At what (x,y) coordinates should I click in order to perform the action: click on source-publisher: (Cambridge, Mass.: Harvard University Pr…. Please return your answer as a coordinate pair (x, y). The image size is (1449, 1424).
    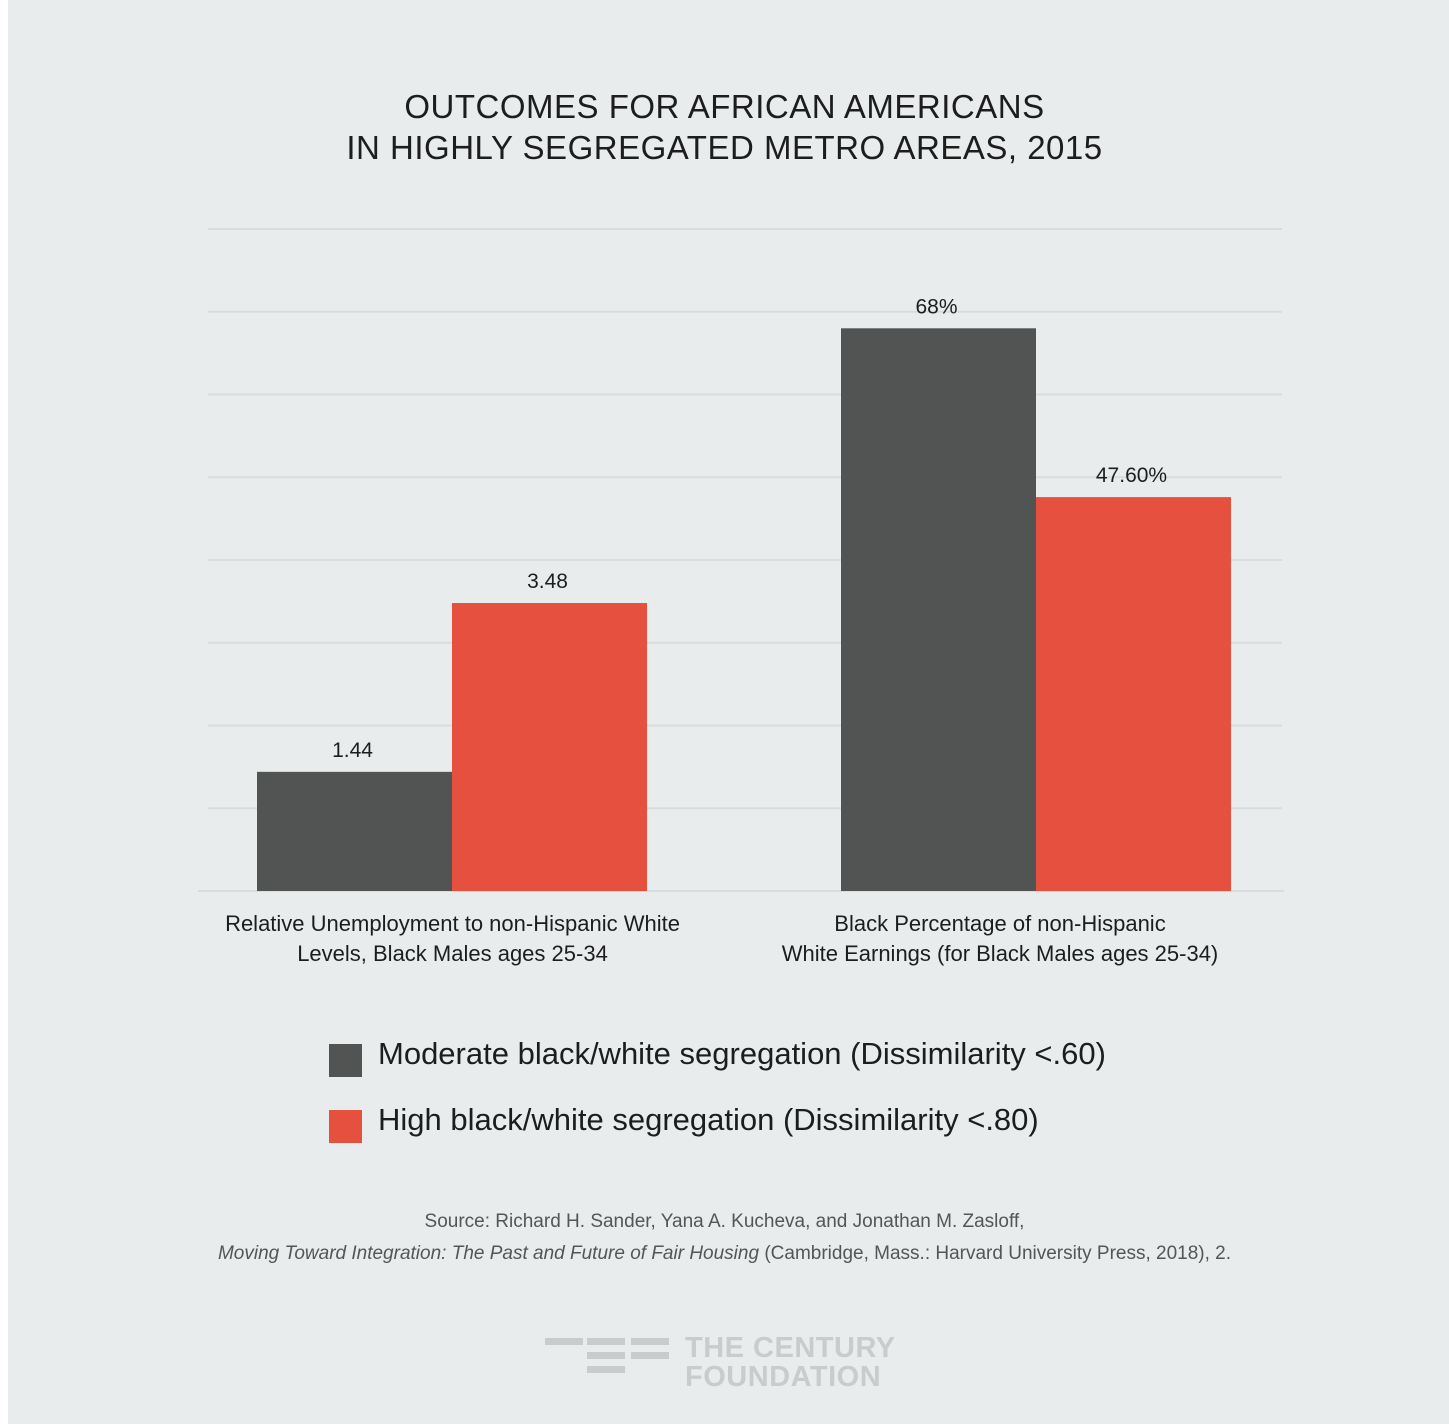
    Looking at the image, I should click on (995, 1253).